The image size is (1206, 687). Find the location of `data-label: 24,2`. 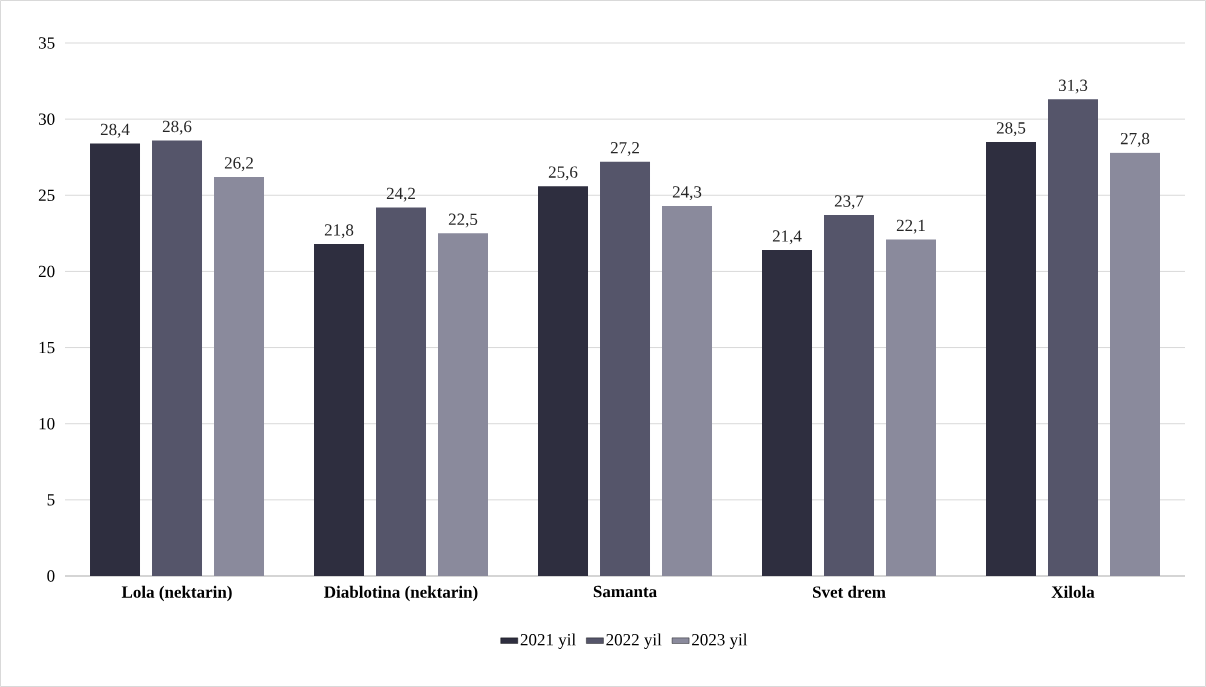

data-label: 24,2 is located at coordinates (400, 194).